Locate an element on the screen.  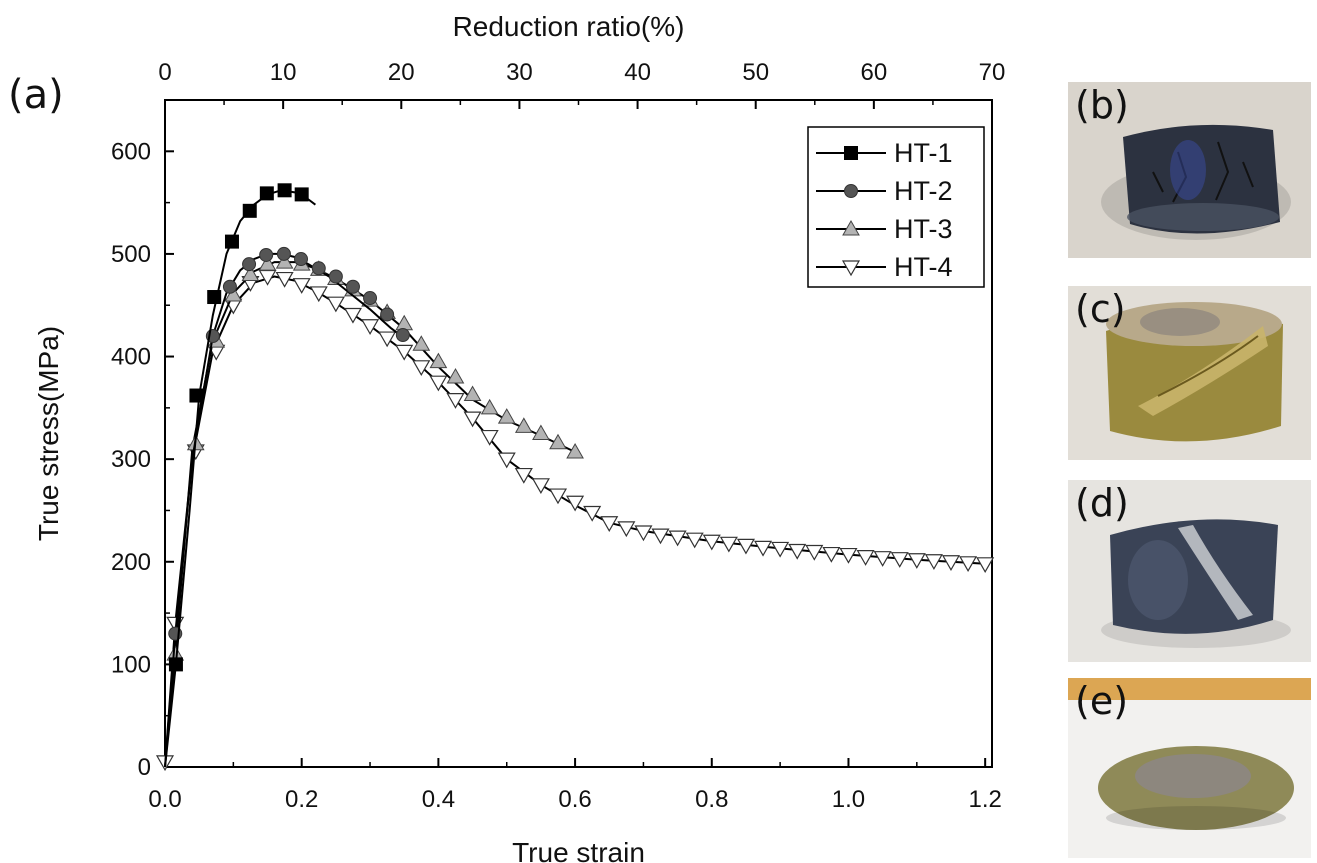
x2-tick-label: 10 is located at coordinates (283, 72).